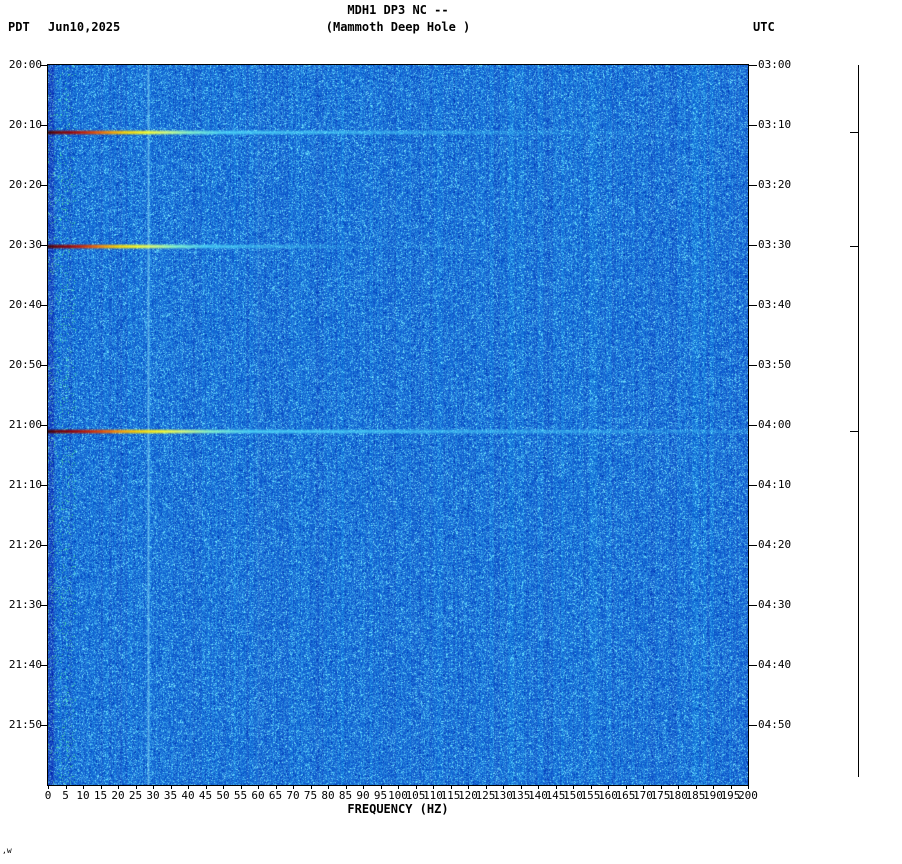 This screenshot has width=902, height=864. I want to click on freq-tick-label: 85, so click(345, 795).